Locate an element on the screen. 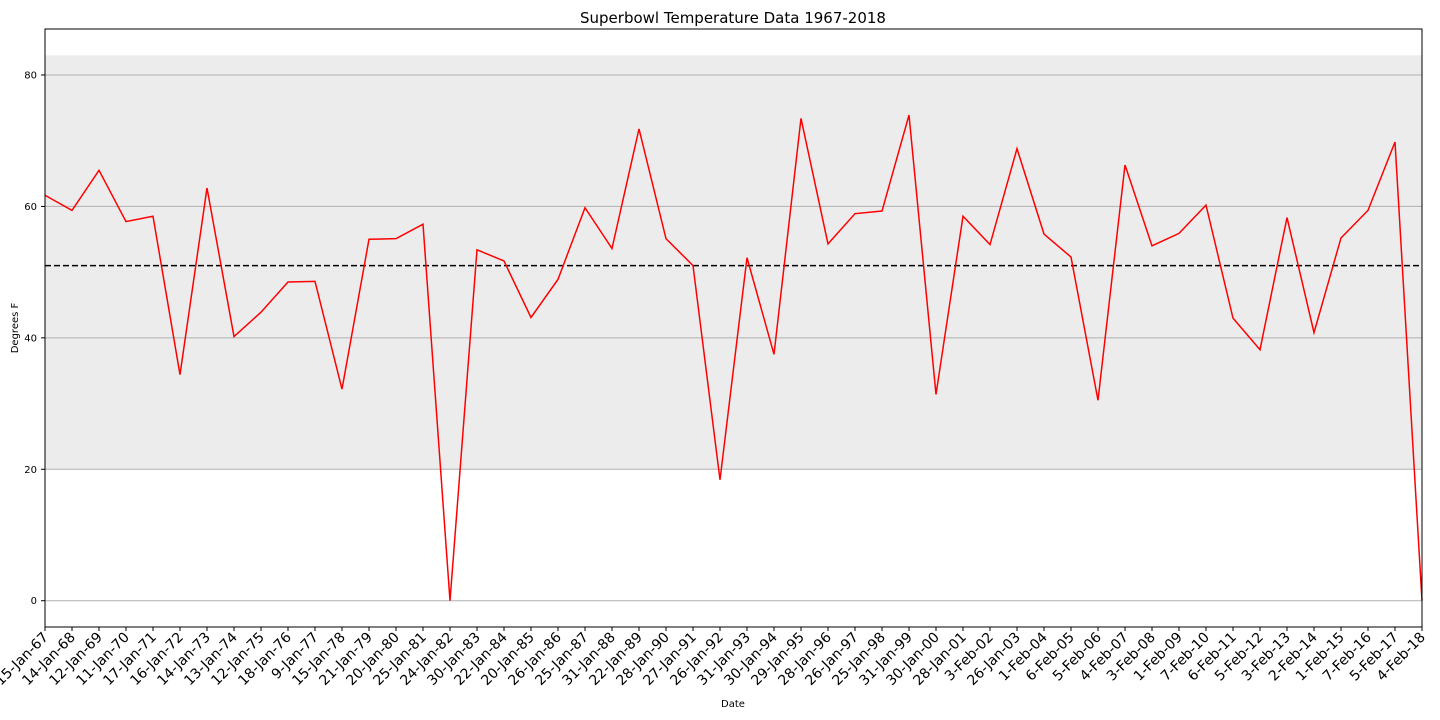 The height and width of the screenshot is (720, 1440). y-axis: 0 20 40 60 80 is located at coordinates (34, 339).